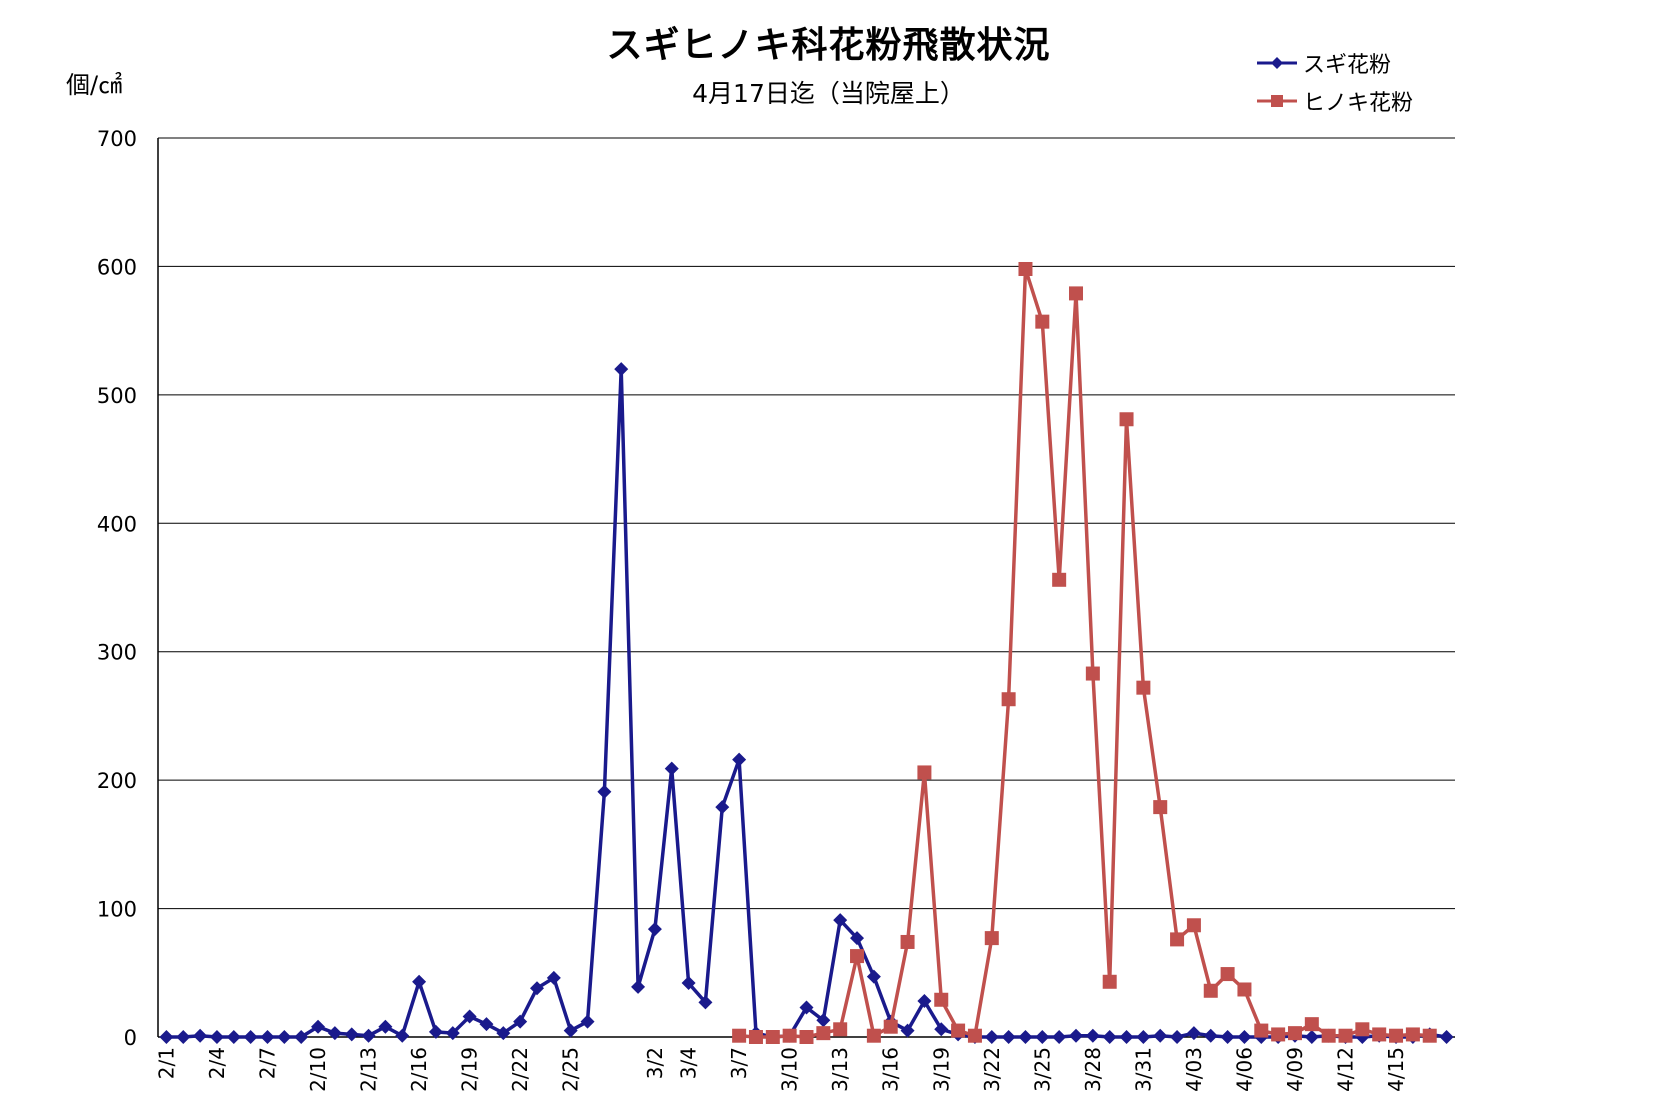 This screenshot has width=1657, height=1105. I want to click on x-tick-label: 2/1, so click(166, 1063).